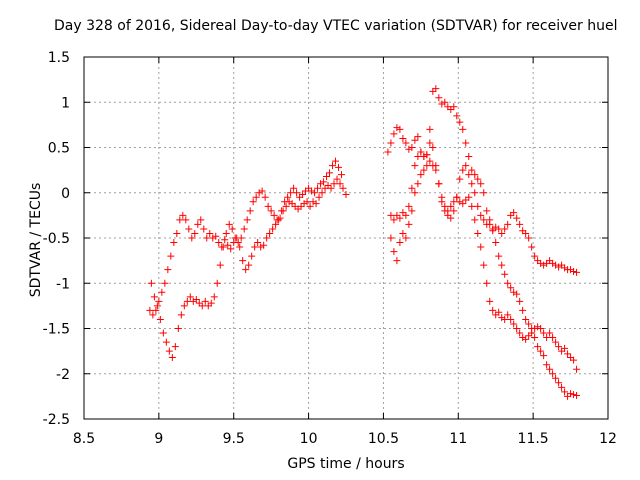 The image size is (640, 480). Describe the element at coordinates (36, 240) in the screenshot. I see `y-axis-label: SDTVAR / TECUs` at that location.